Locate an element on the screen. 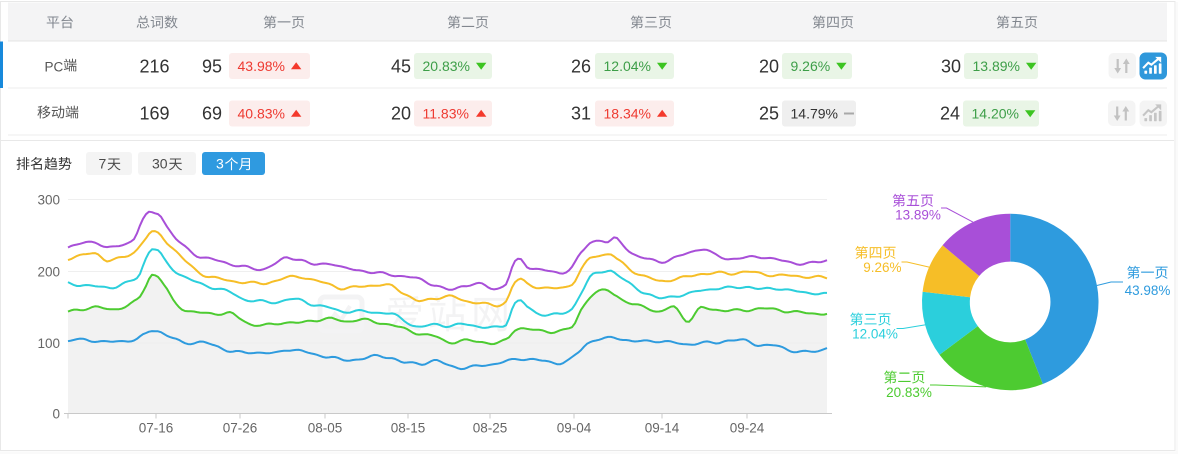 Image resolution: width=1178 pixels, height=454 pixels. svg-text: 08-05 is located at coordinates (325, 428).